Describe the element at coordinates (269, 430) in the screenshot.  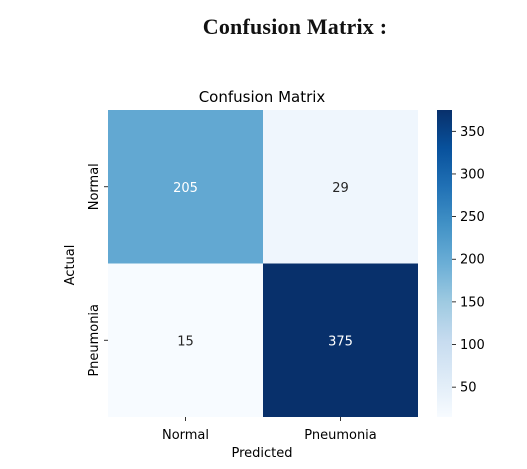
I see `x-axis: Normal Pneumonia` at that location.